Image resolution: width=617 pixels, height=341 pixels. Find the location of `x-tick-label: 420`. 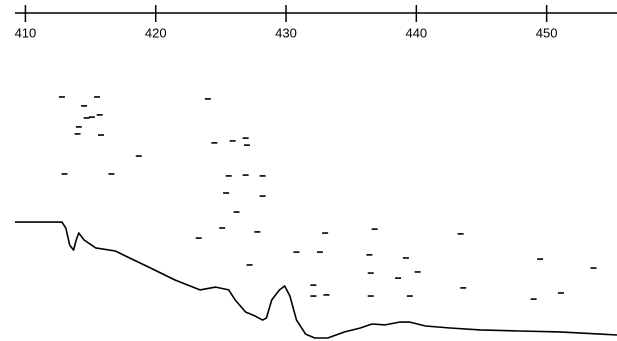

x-tick-label: 420 is located at coordinates (156, 32).